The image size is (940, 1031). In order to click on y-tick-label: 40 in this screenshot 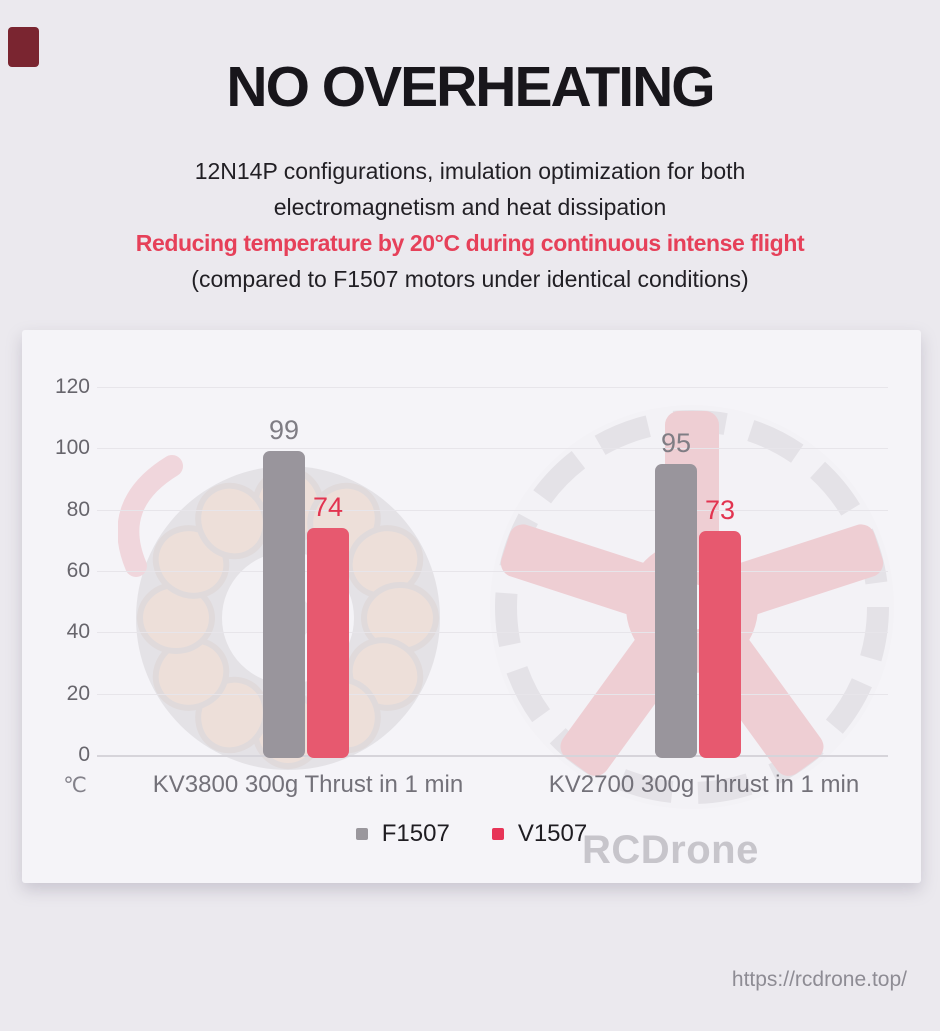, I will do `click(78, 632)`.